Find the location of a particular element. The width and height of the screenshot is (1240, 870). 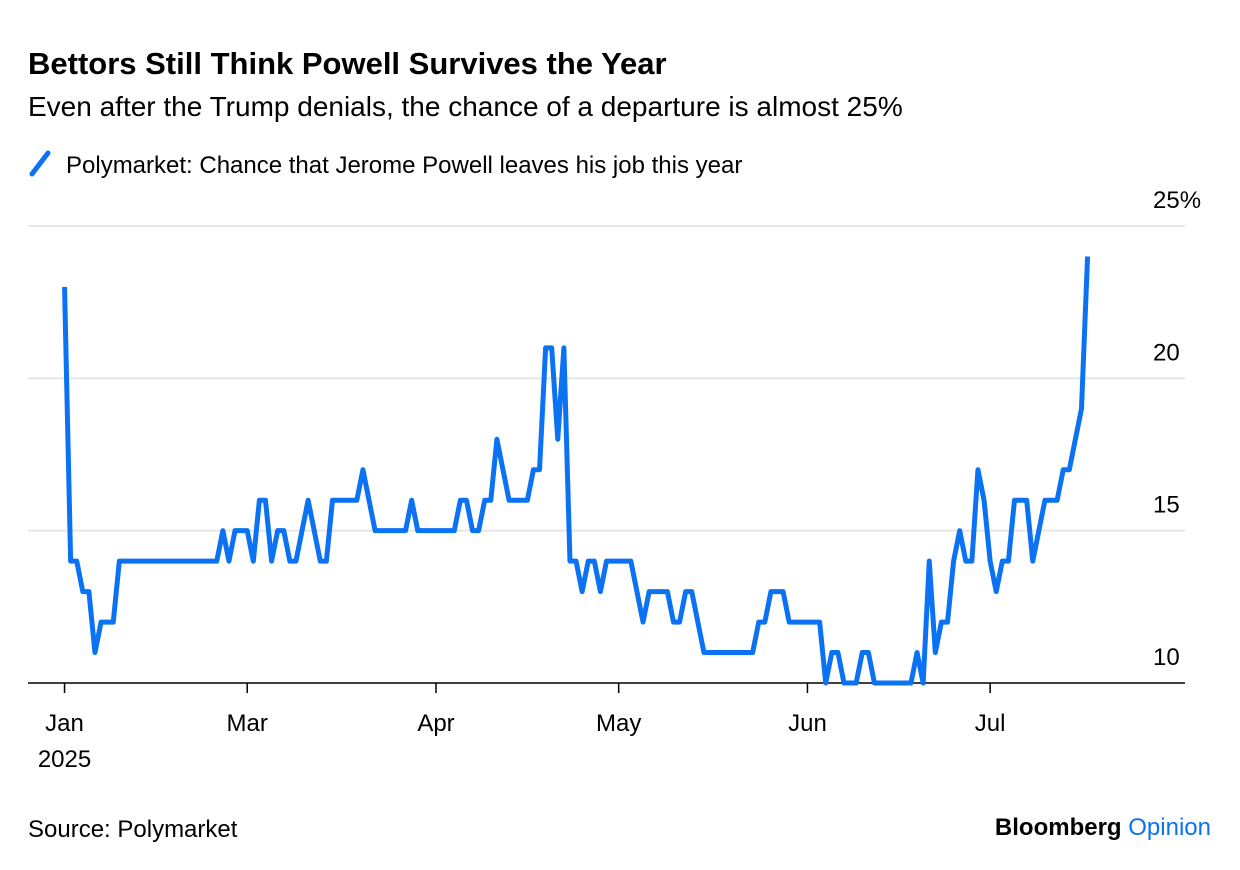

y-tick-label: 15 is located at coordinates (1166, 505).